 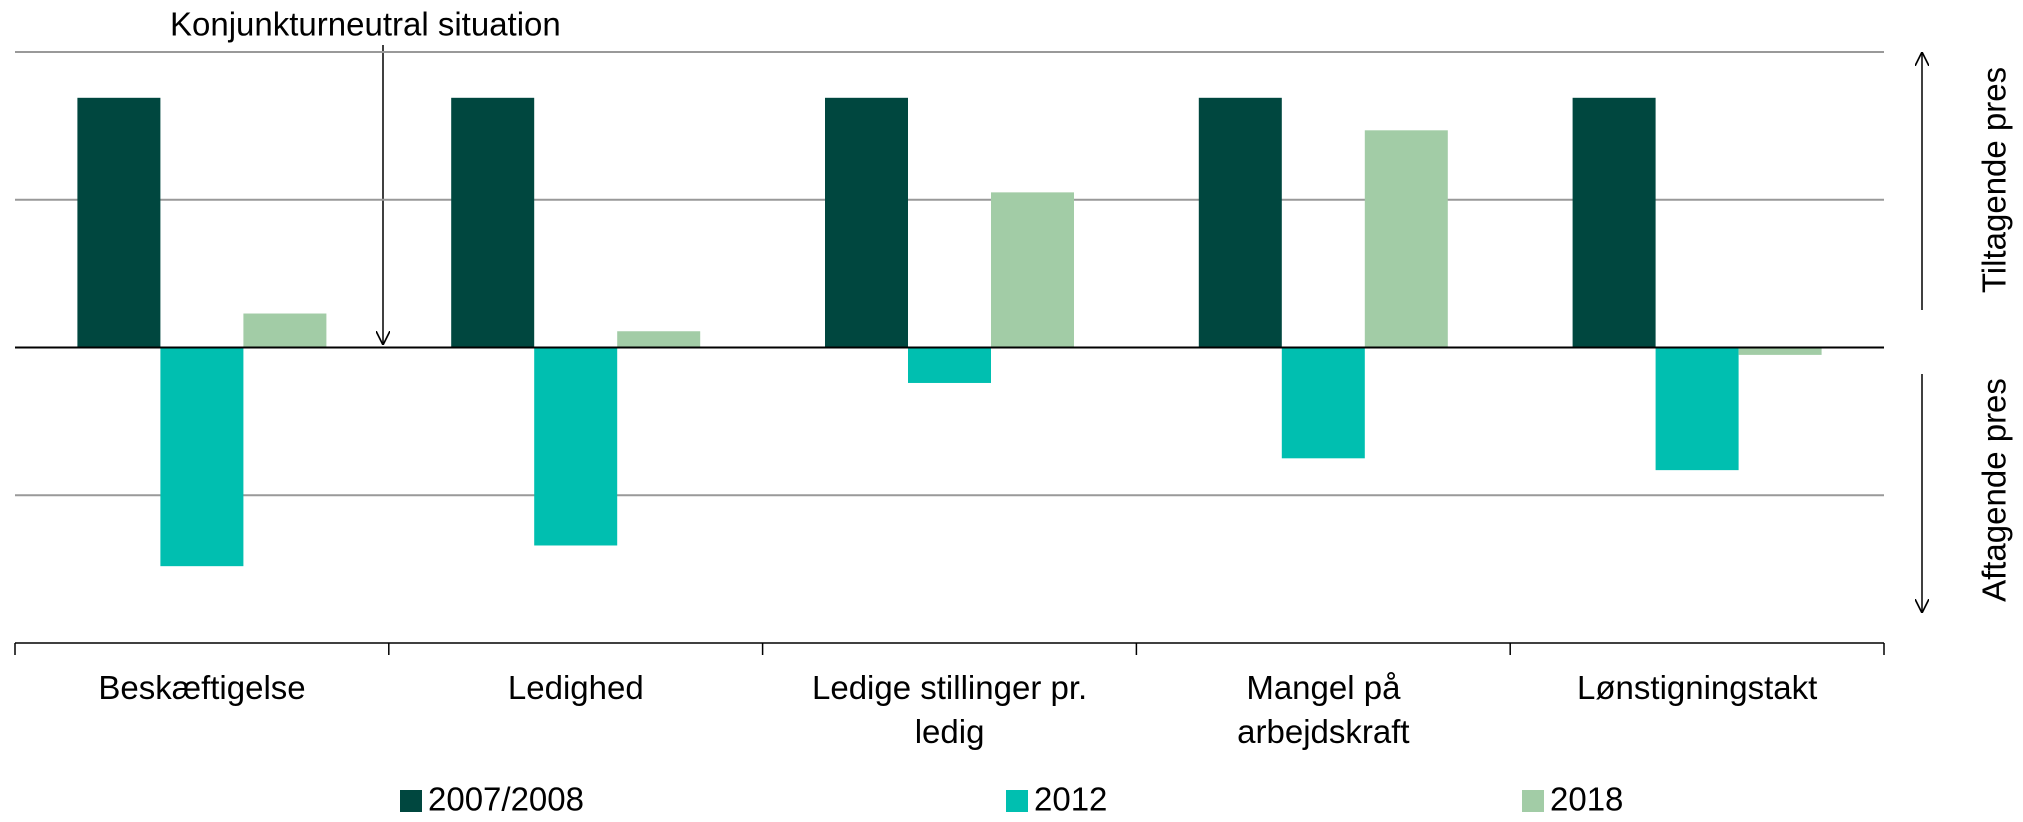 What do you see at coordinates (1586, 799) in the screenshot?
I see `legend-label: 2018` at bounding box center [1586, 799].